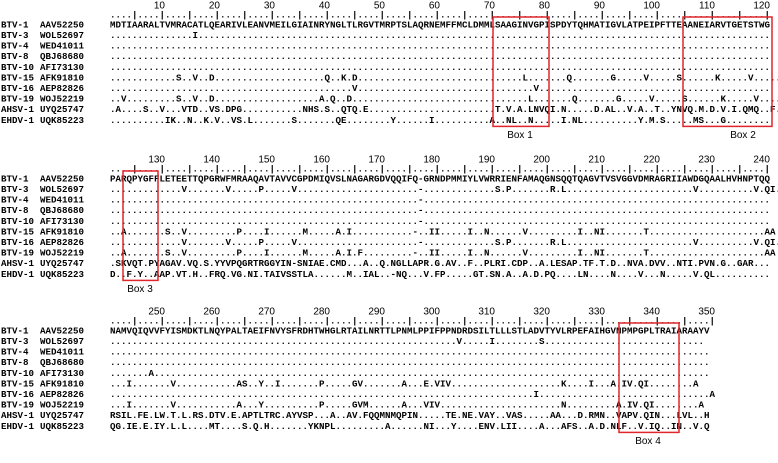 The image size is (778, 463). Describe the element at coordinates (380, 6) in the screenshot. I see `position-number: 50` at that location.